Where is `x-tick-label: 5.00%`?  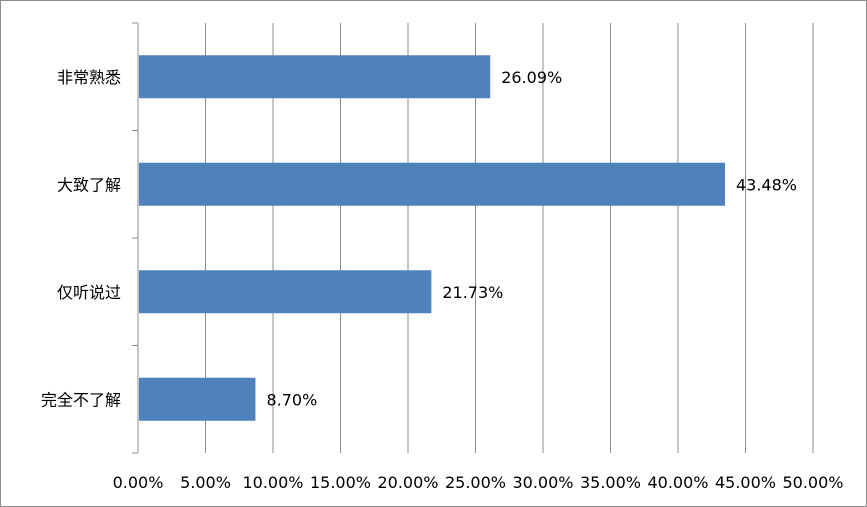
x-tick-label: 5.00% is located at coordinates (205, 482).